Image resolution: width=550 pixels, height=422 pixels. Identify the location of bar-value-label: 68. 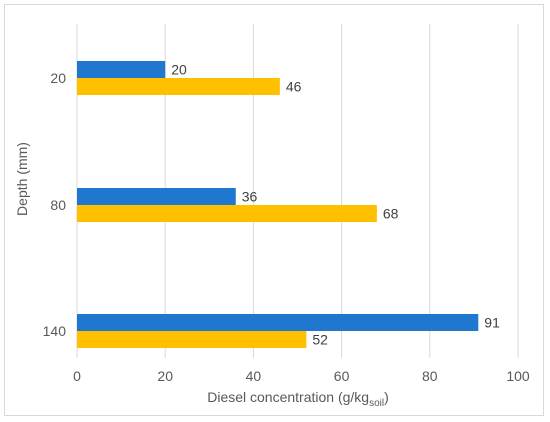
(391, 214).